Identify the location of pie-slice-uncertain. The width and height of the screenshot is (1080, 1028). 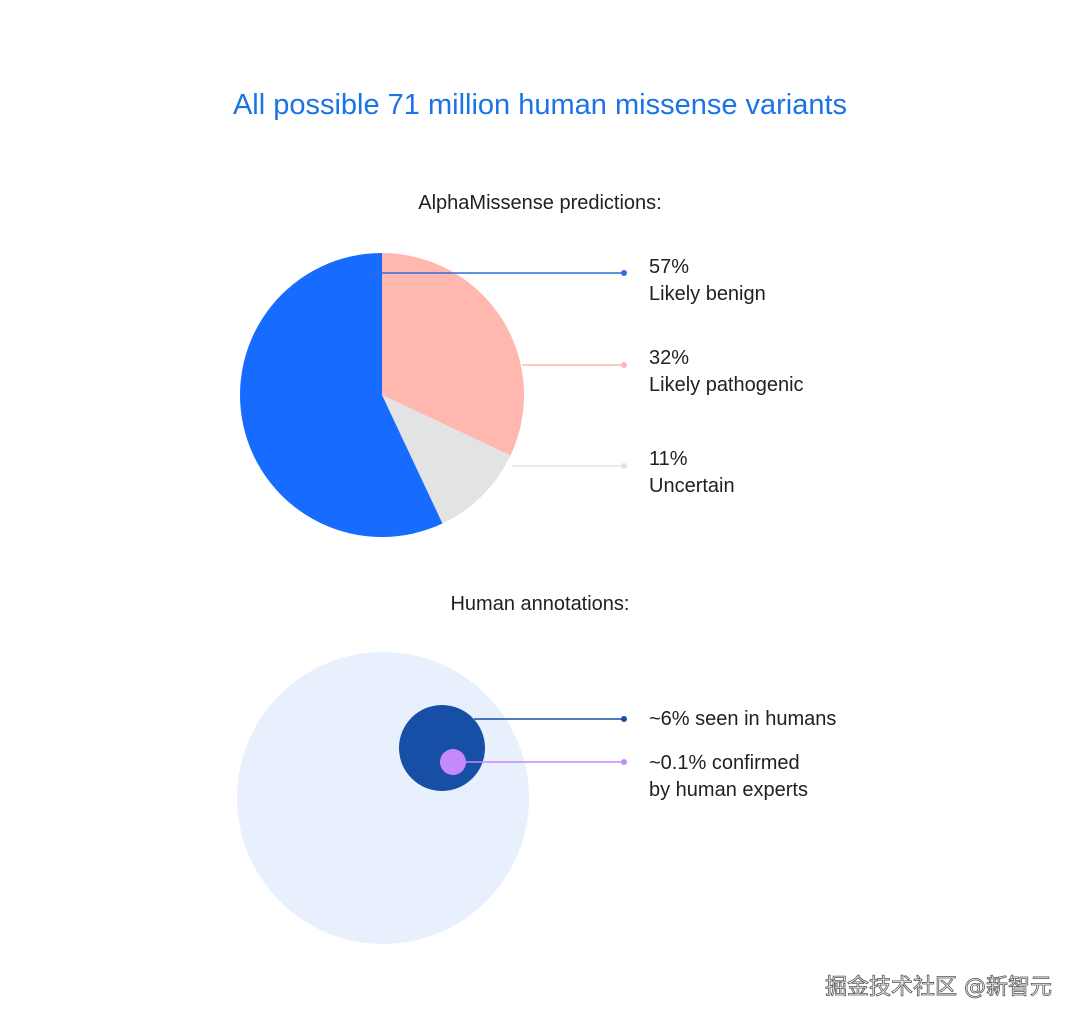
(446, 459).